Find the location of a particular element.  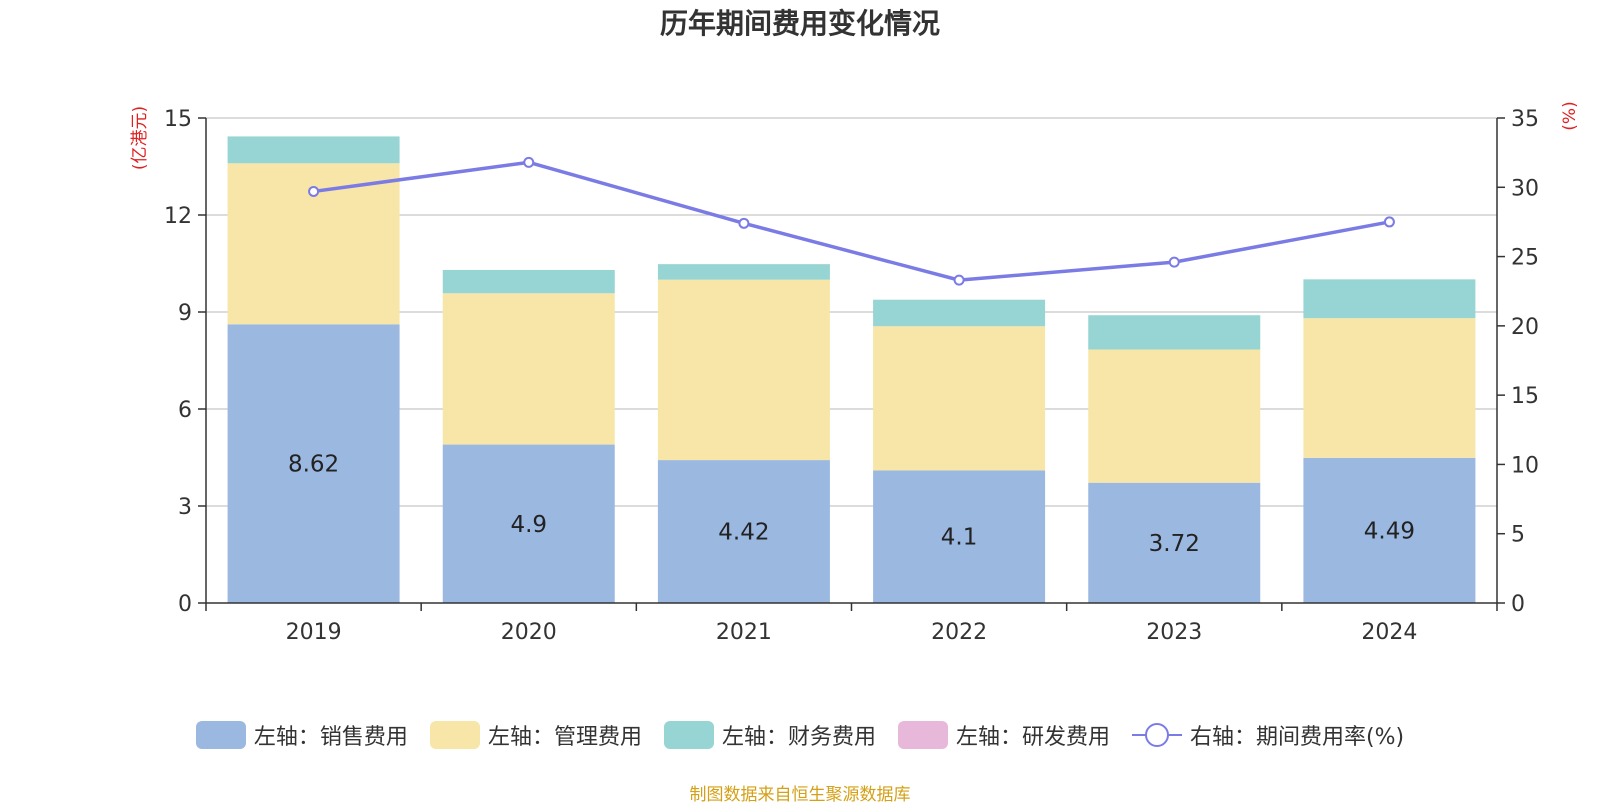

legend-label: 左轴：管理费用 is located at coordinates (564, 737).